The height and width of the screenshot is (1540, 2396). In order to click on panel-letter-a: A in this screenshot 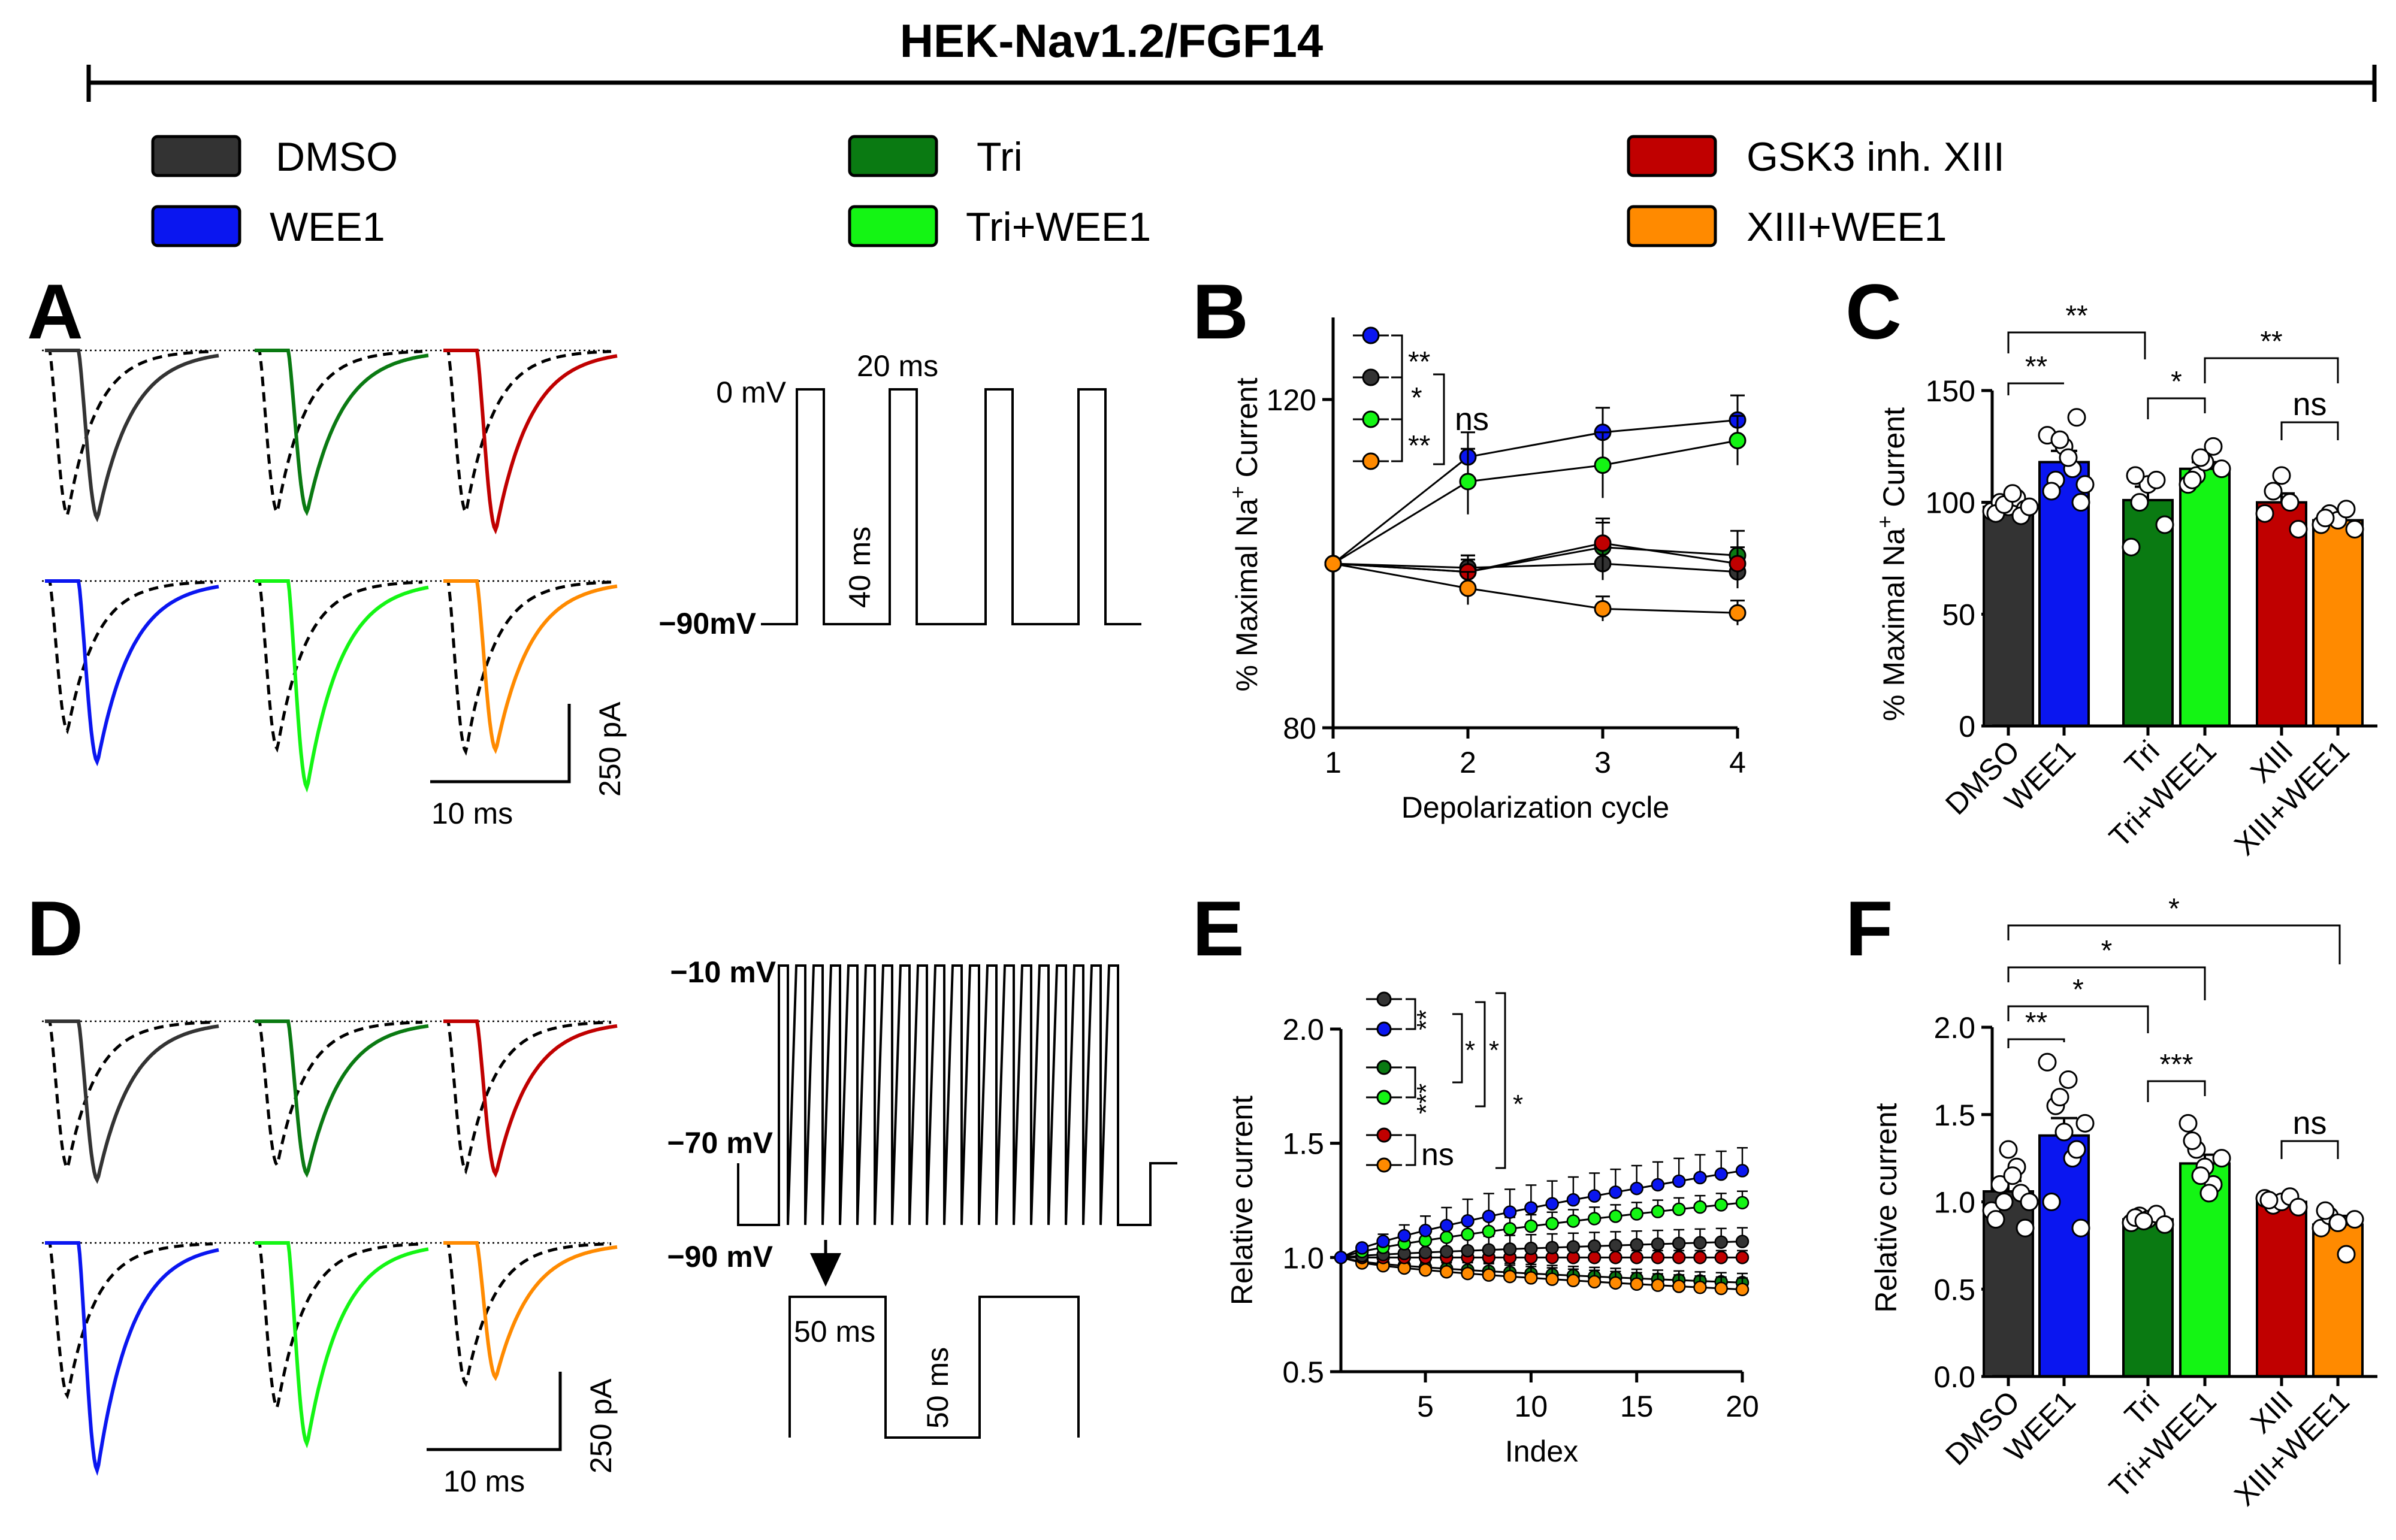, I will do `click(55, 311)`.